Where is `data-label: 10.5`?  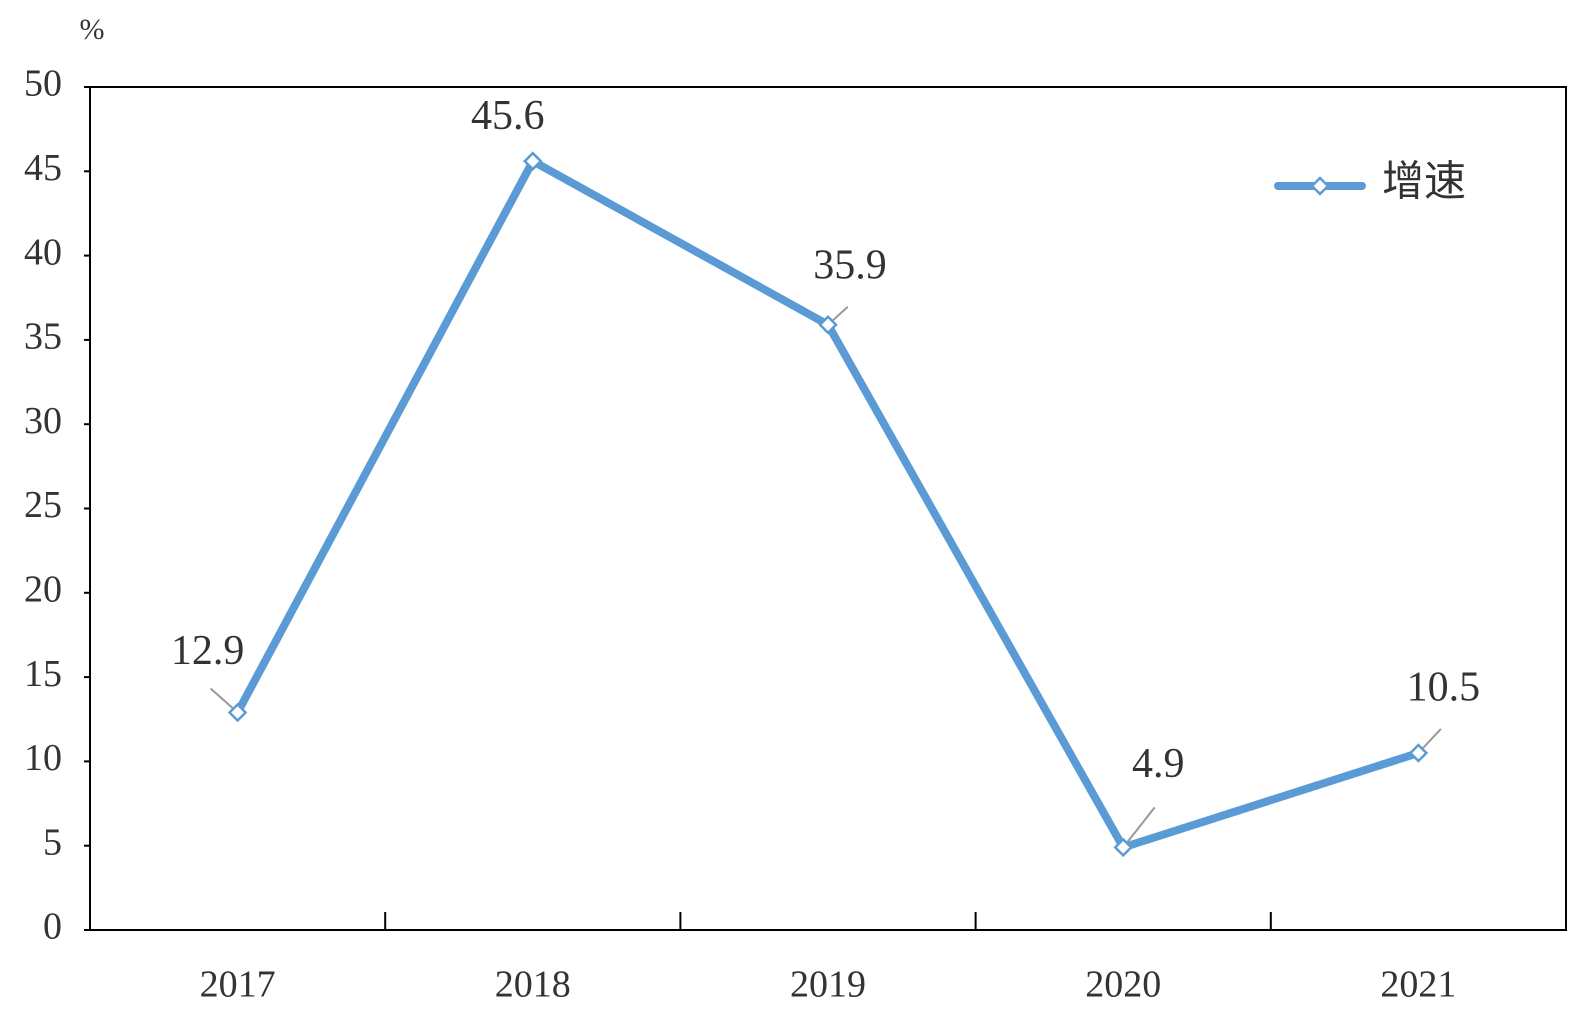
data-label: 10.5 is located at coordinates (1444, 688).